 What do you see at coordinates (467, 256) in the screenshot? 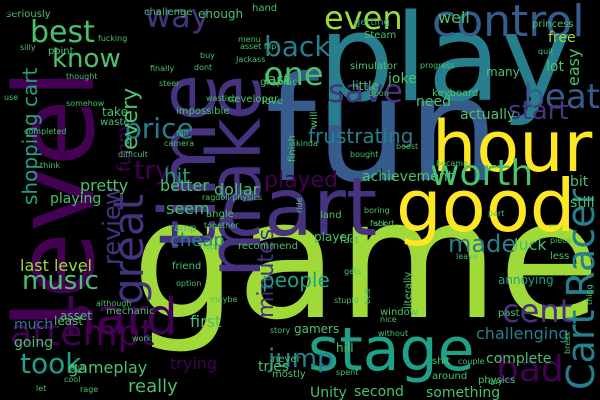
I see `word-leave: leave` at bounding box center [467, 256].